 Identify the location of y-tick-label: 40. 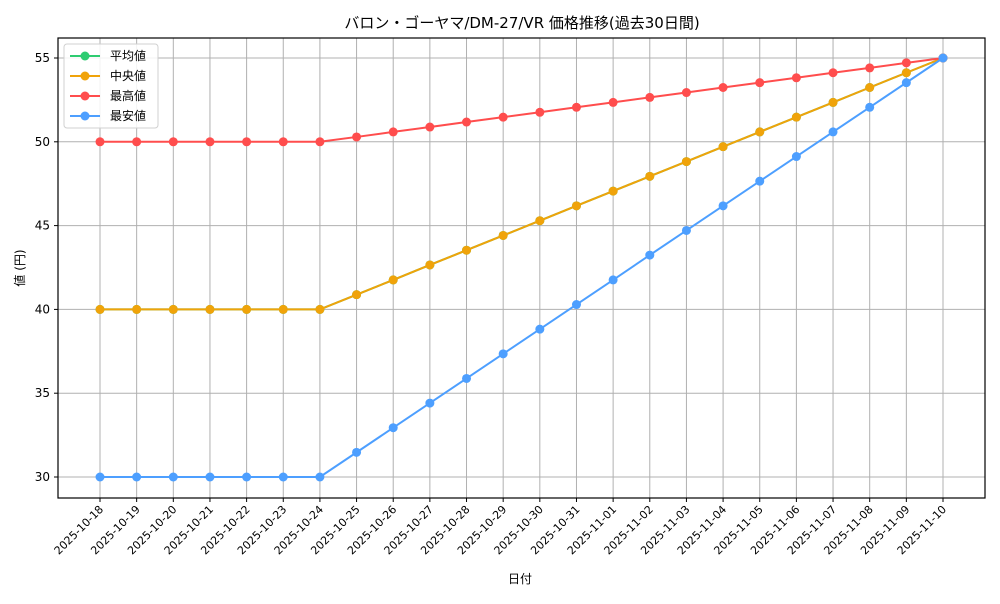
(42, 309).